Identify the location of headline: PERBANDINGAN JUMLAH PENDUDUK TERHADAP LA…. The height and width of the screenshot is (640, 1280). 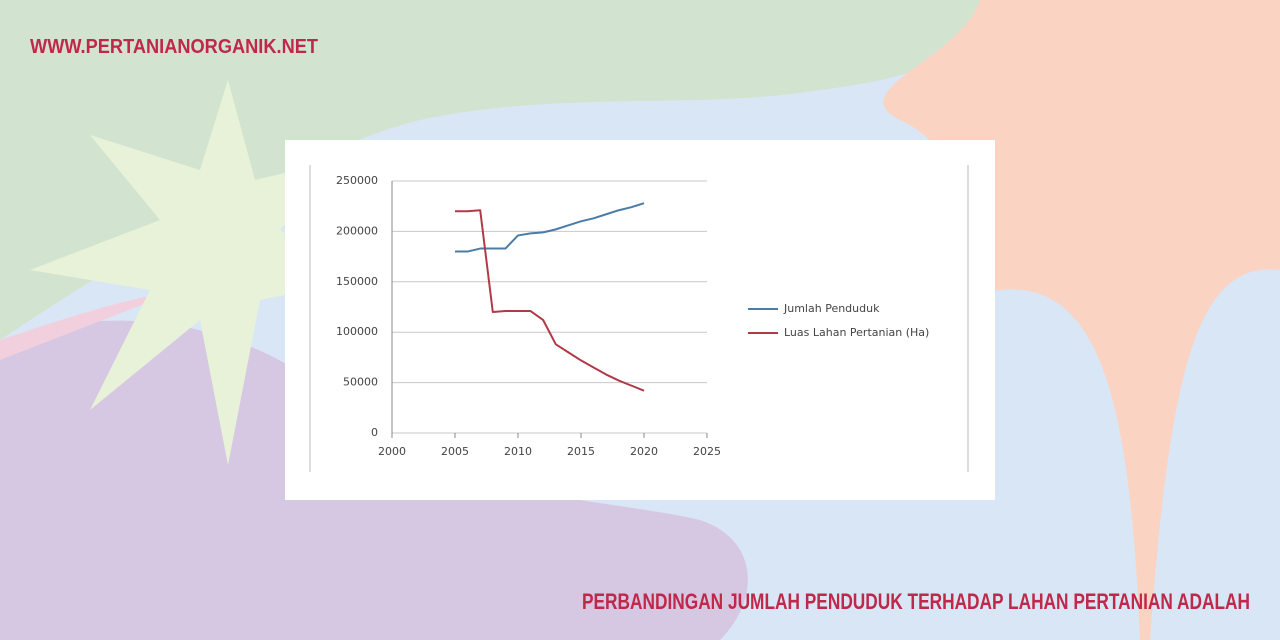
(916, 601).